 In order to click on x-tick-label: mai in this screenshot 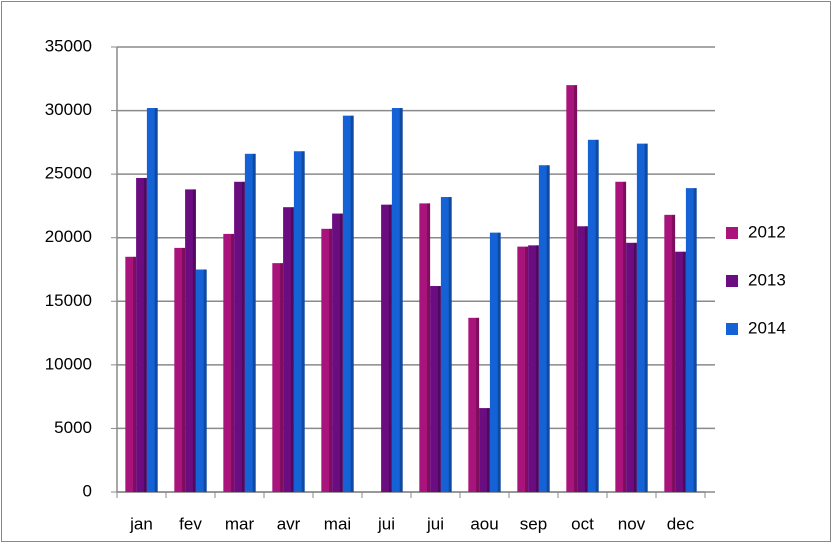, I will do `click(337, 523)`.